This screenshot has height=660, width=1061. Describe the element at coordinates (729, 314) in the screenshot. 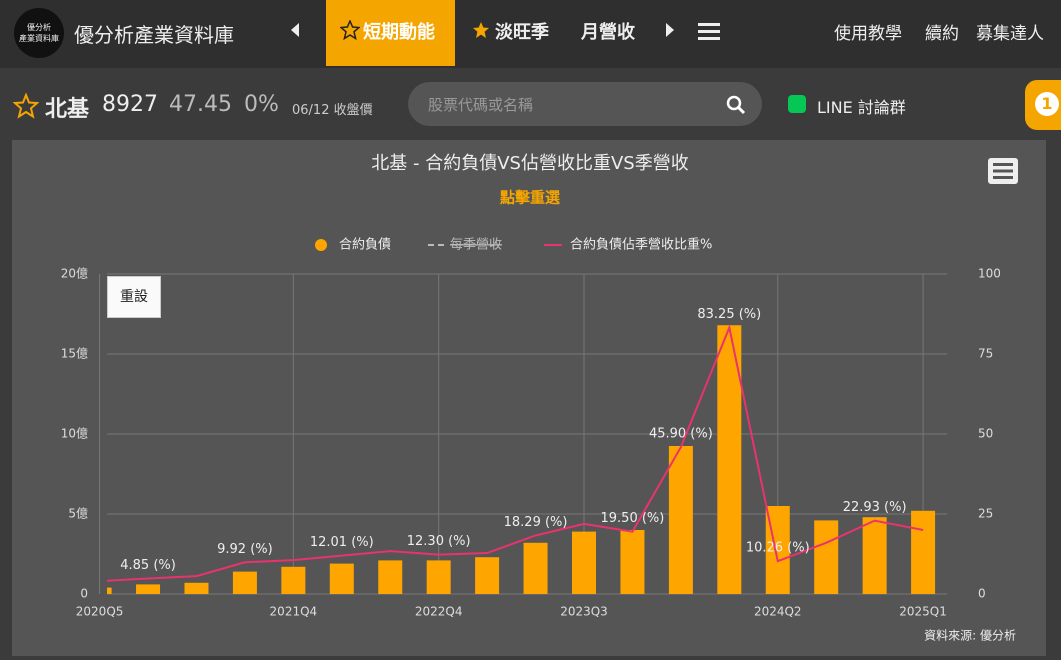

I see `data-label: 83.25 (%)` at that location.